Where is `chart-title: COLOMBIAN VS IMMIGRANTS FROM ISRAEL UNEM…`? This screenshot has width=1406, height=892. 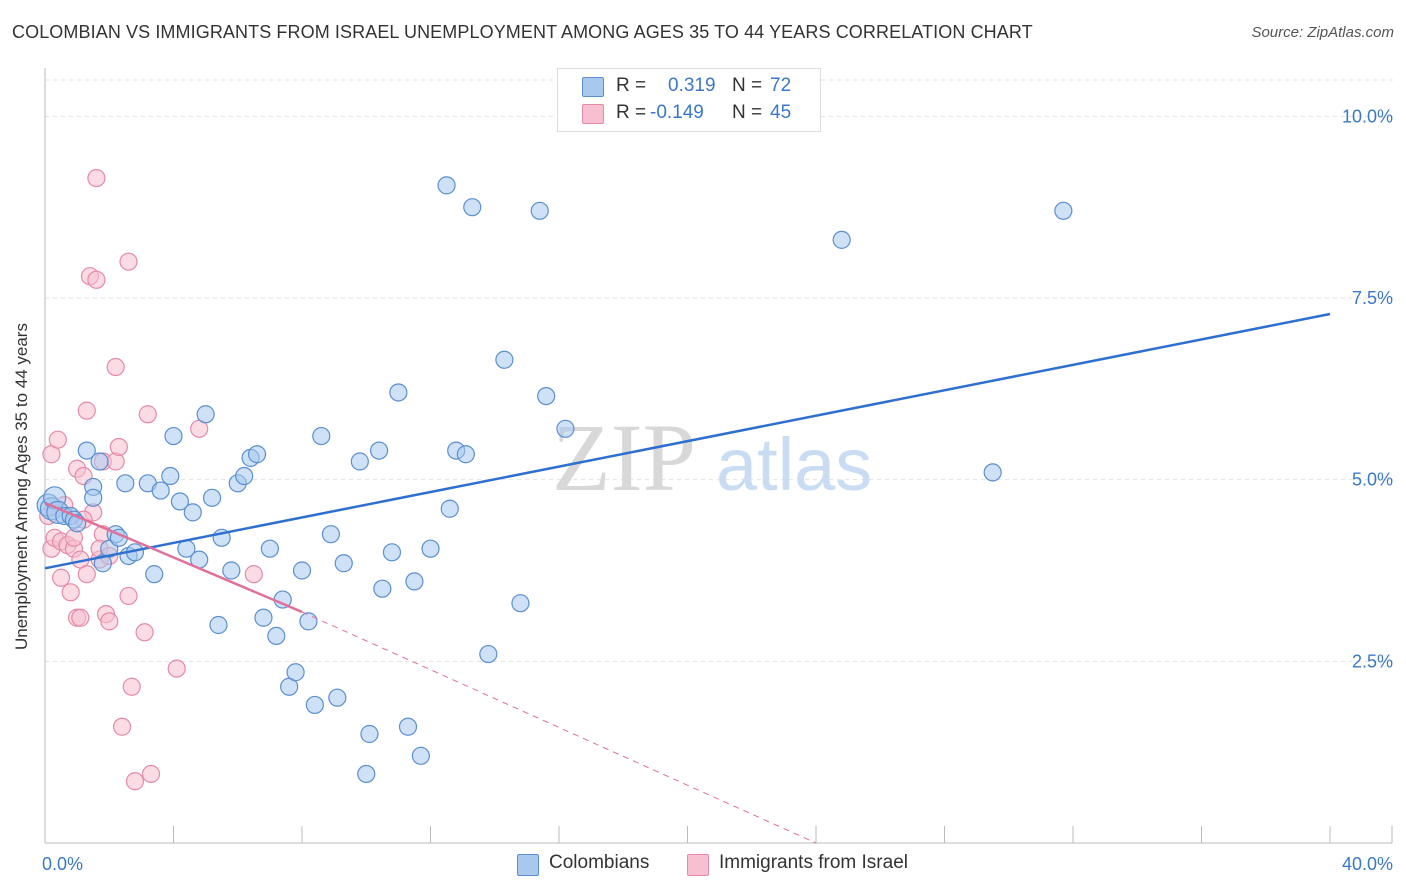 chart-title: COLOMBIAN VS IMMIGRANTS FROM ISRAEL UNEM… is located at coordinates (522, 32).